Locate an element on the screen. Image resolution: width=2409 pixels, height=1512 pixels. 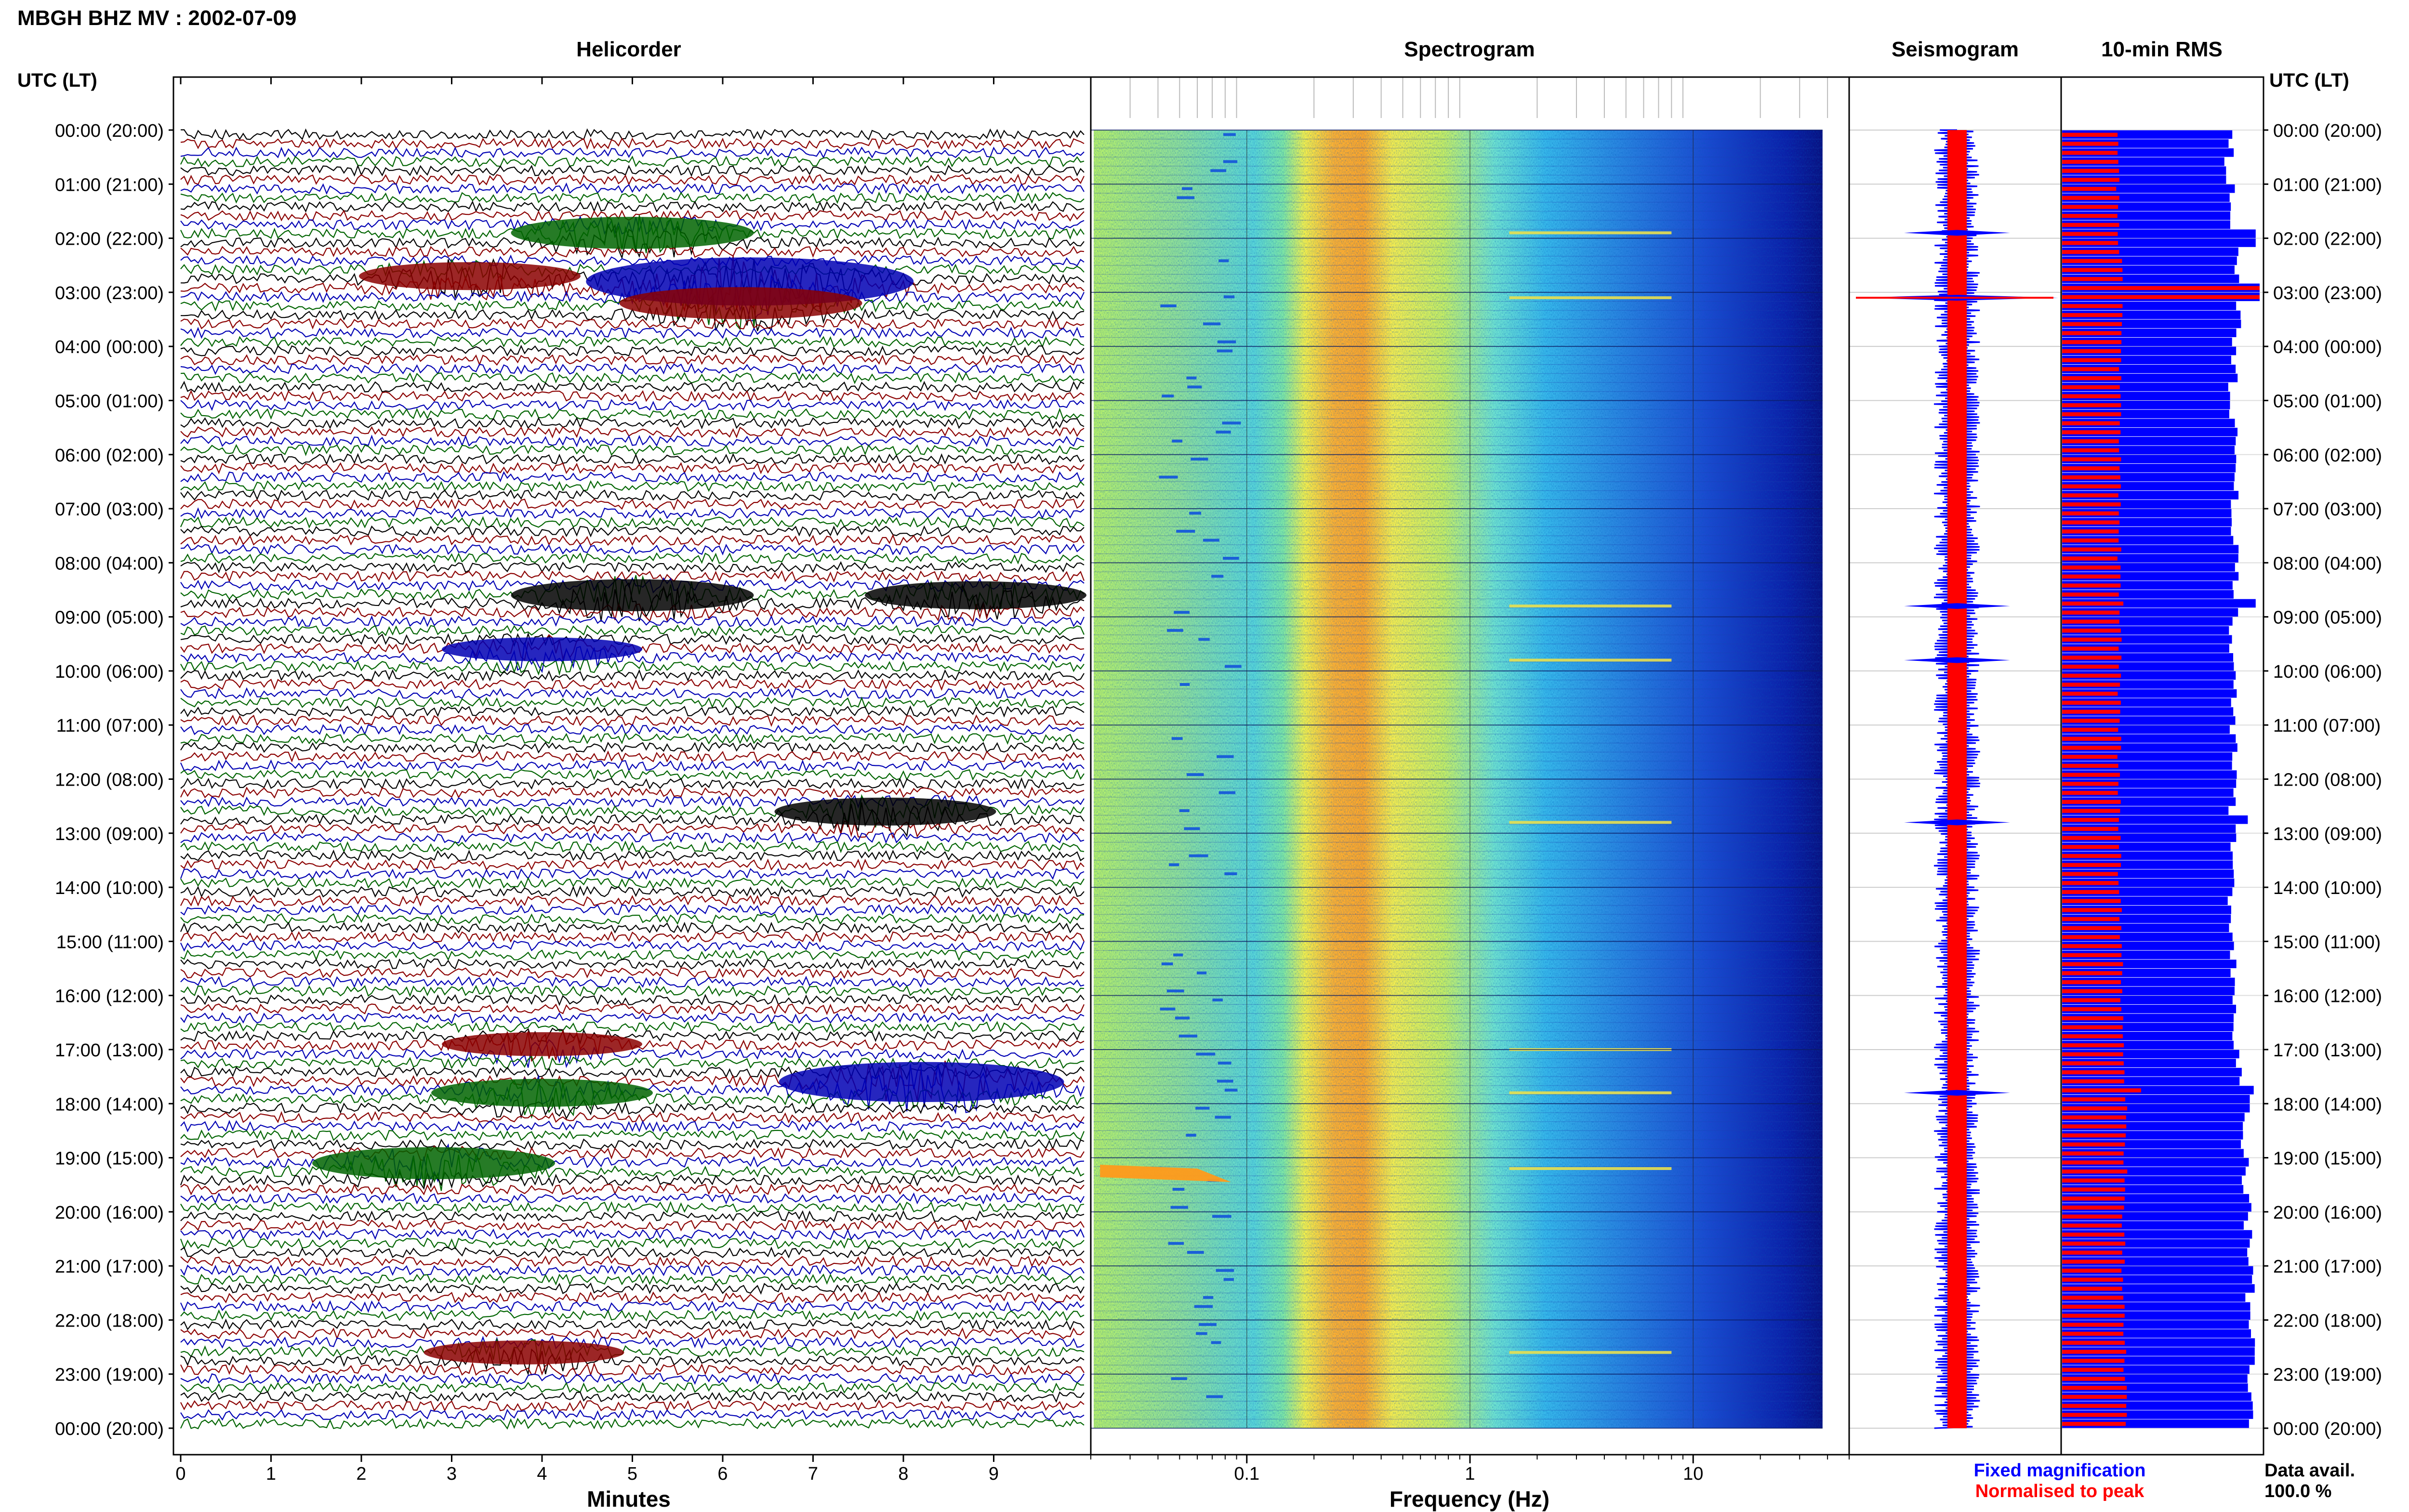
time-label-left: 23:00 (19:00) is located at coordinates (109, 1375).